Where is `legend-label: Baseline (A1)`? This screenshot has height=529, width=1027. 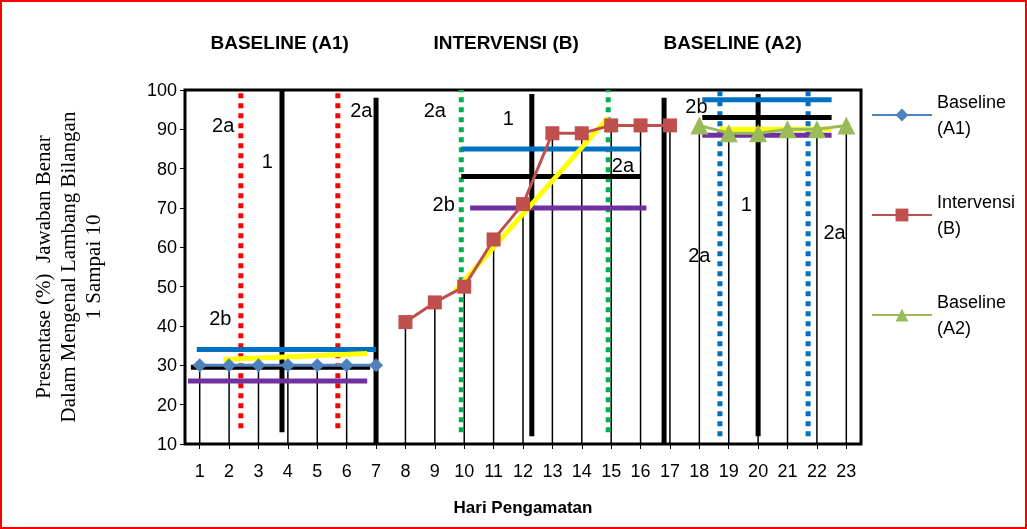
legend-label: Baseline (A1) is located at coordinates (971, 115).